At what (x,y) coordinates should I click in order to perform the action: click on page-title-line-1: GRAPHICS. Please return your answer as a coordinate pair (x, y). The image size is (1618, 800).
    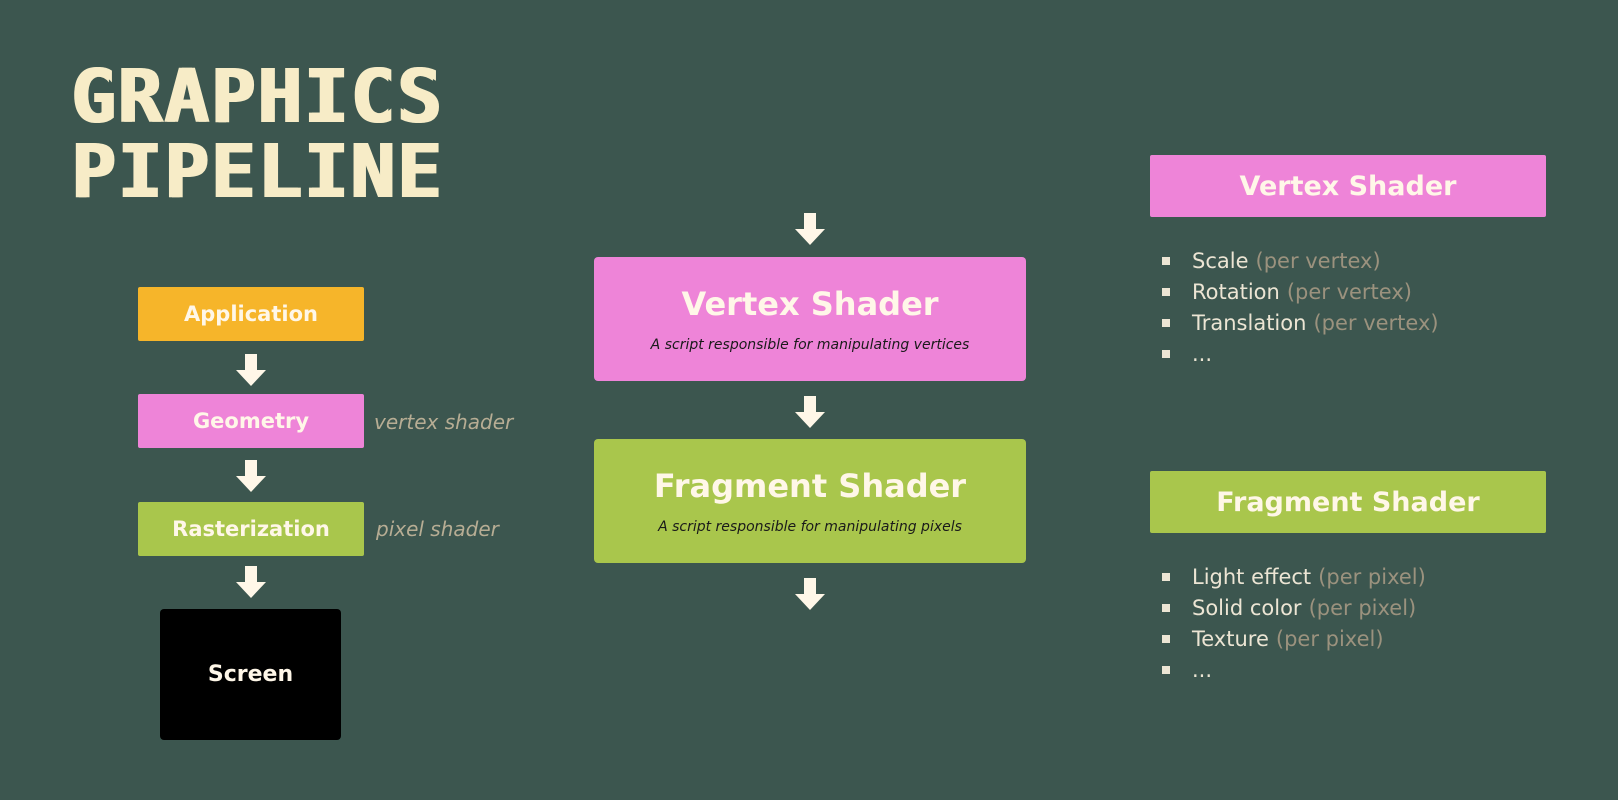
    Looking at the image, I should click on (256, 97).